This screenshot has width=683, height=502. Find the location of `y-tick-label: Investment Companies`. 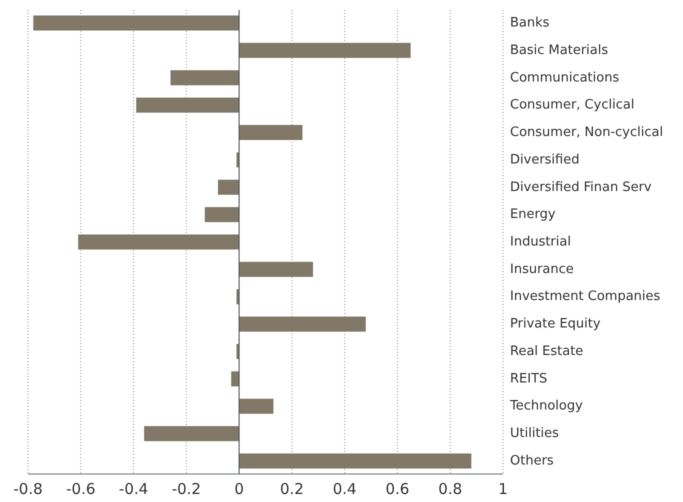

y-tick-label: Investment Companies is located at coordinates (585, 296).